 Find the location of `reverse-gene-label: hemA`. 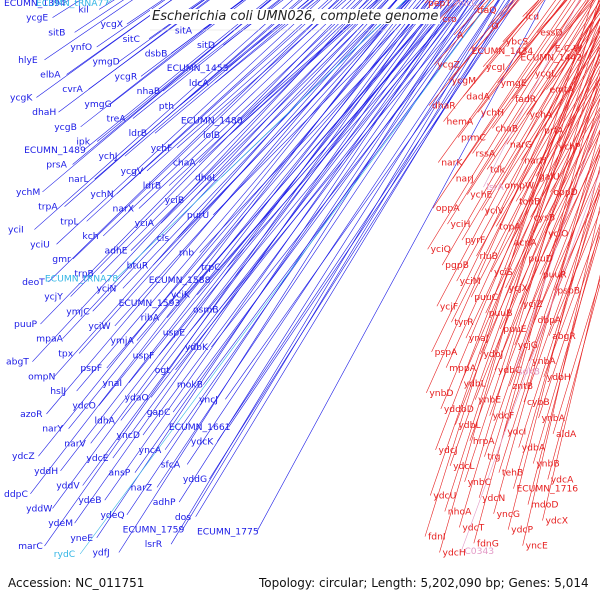

reverse-gene-label: hemA is located at coordinates (459, 122).